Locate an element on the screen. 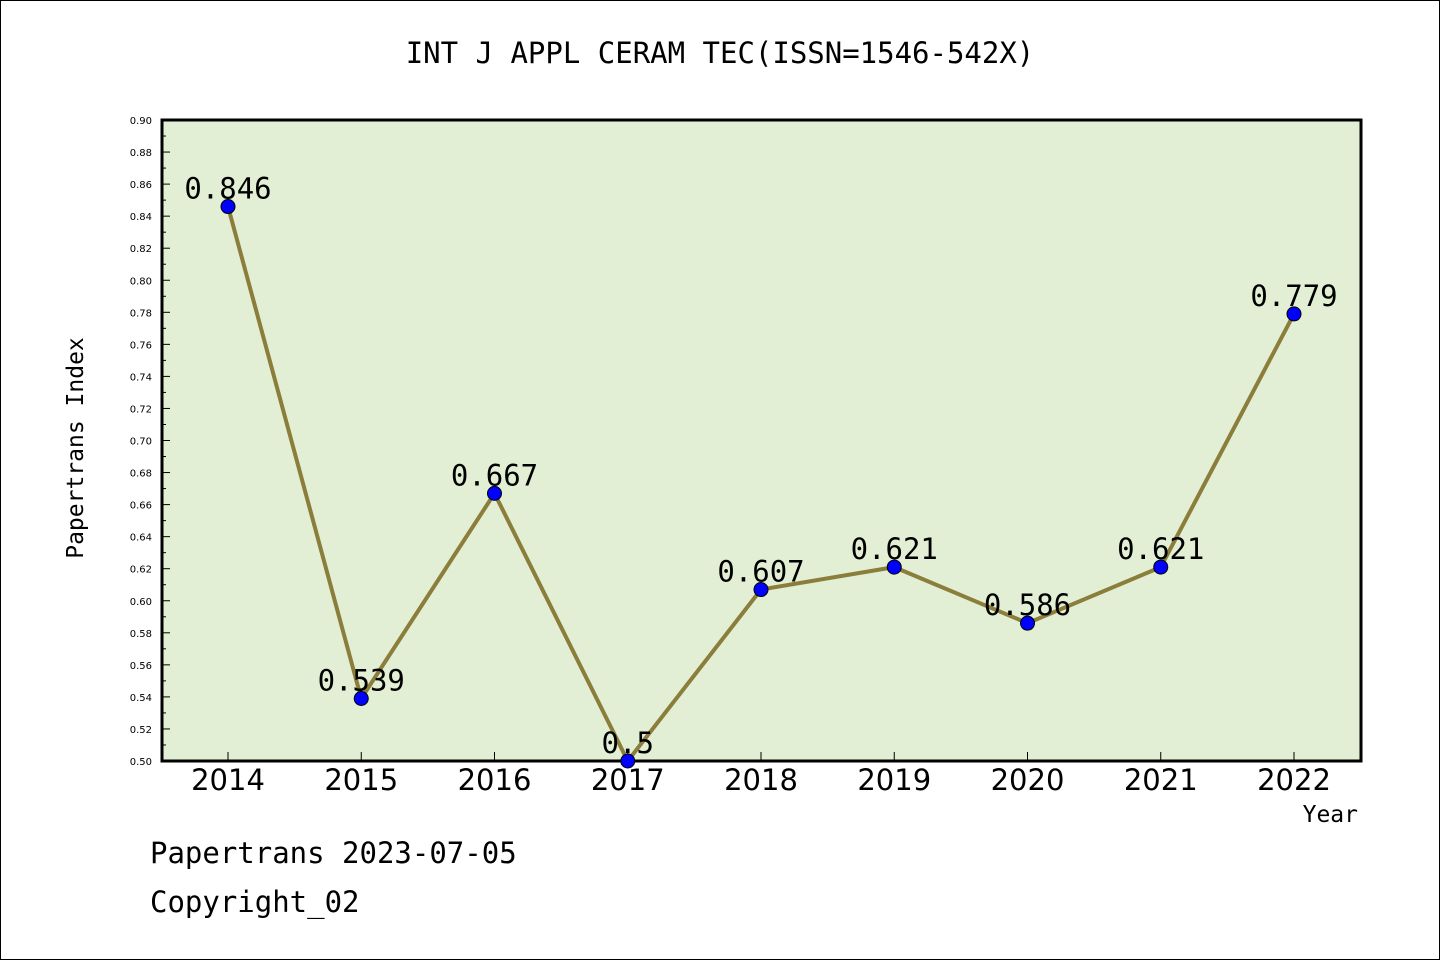 The height and width of the screenshot is (960, 1440). y-tick-label: 0.58 is located at coordinates (141, 634).